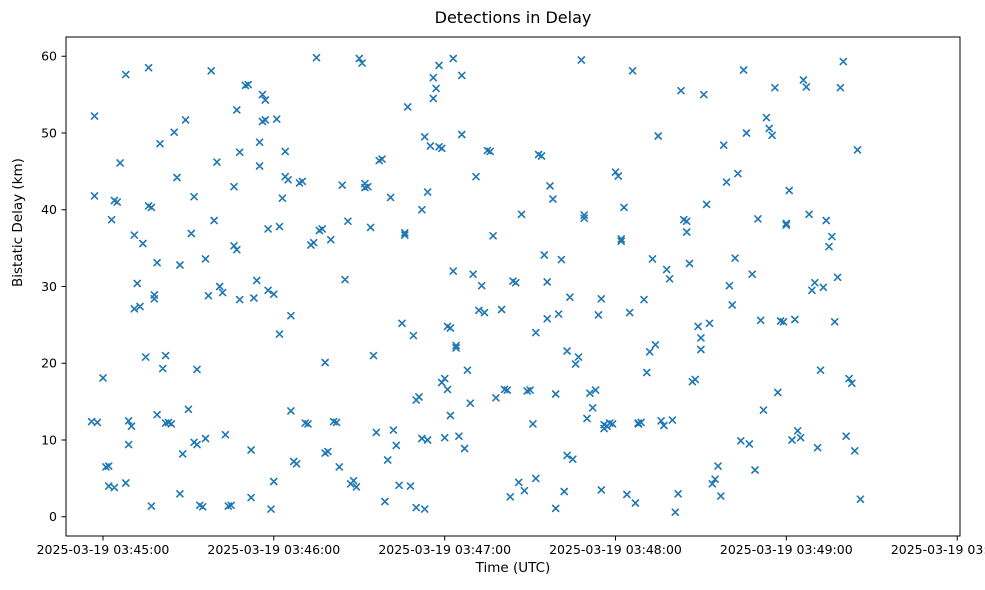 The height and width of the screenshot is (590, 985). What do you see at coordinates (615, 549) in the screenshot?
I see `x-tick-label: 2025-03-19 03:48:00` at bounding box center [615, 549].